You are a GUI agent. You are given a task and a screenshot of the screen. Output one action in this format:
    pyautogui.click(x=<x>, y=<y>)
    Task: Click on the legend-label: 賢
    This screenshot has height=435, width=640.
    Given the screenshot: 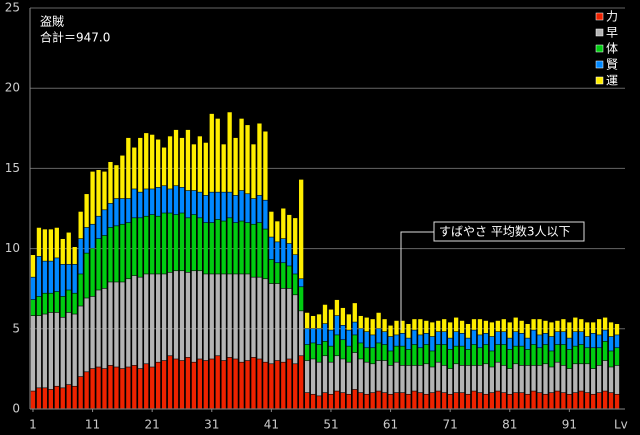 What is the action you would take?
    pyautogui.click(x=612, y=65)
    